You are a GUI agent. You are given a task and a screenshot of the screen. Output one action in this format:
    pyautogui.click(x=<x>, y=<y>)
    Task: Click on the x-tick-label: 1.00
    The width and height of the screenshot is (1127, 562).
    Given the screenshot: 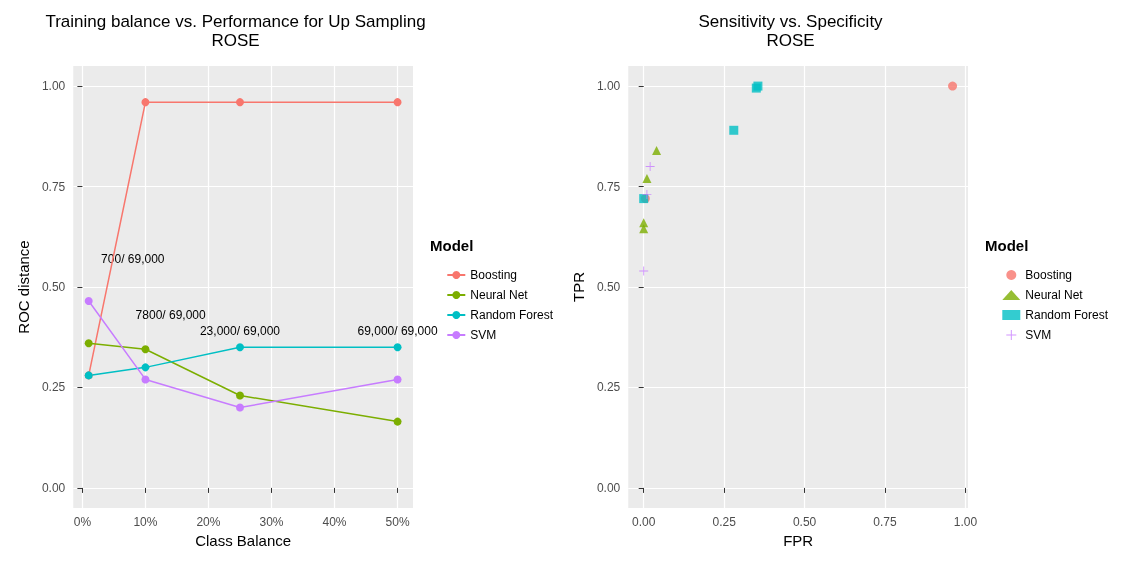 What is the action you would take?
    pyautogui.click(x=965, y=522)
    